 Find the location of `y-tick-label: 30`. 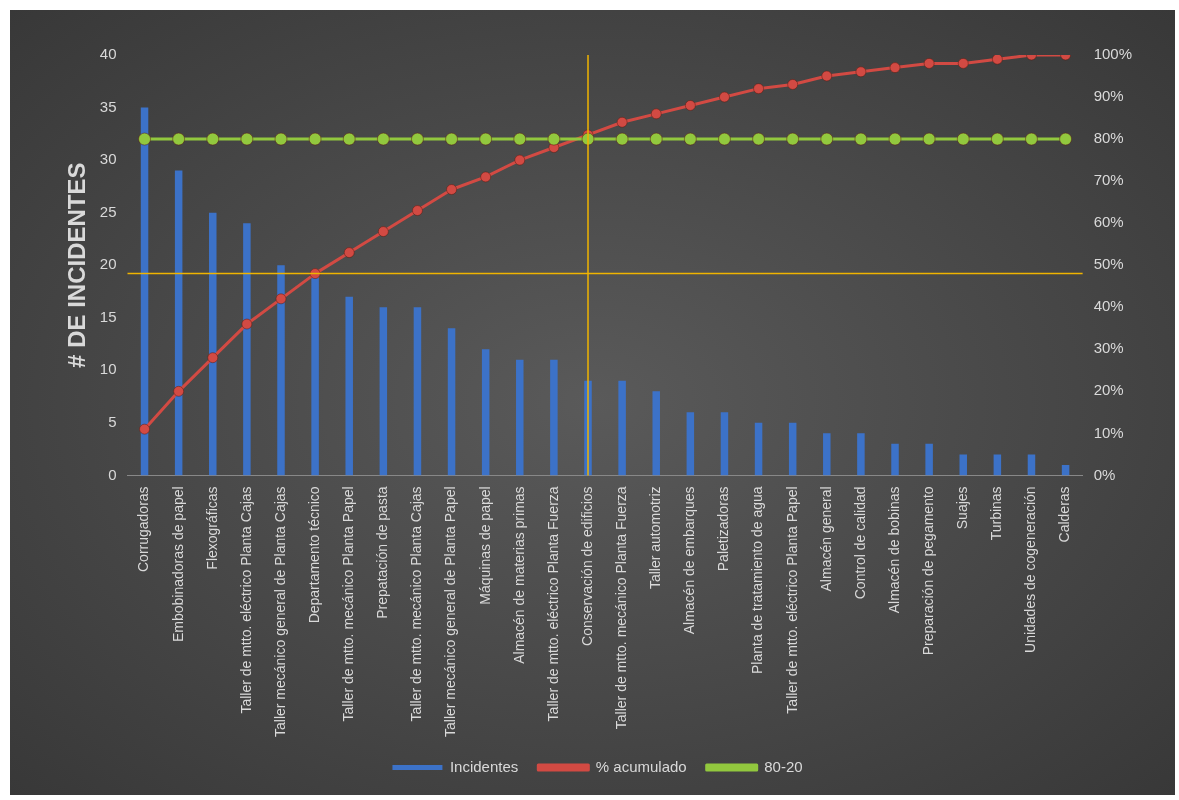

y-tick-label: 30 is located at coordinates (108, 159).